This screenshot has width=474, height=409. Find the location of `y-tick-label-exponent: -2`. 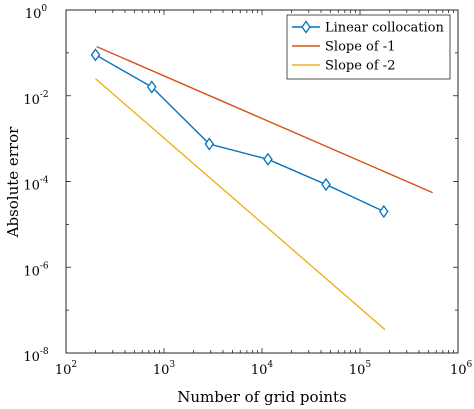

y-tick-label-exponent: -2 is located at coordinates (44, 95).